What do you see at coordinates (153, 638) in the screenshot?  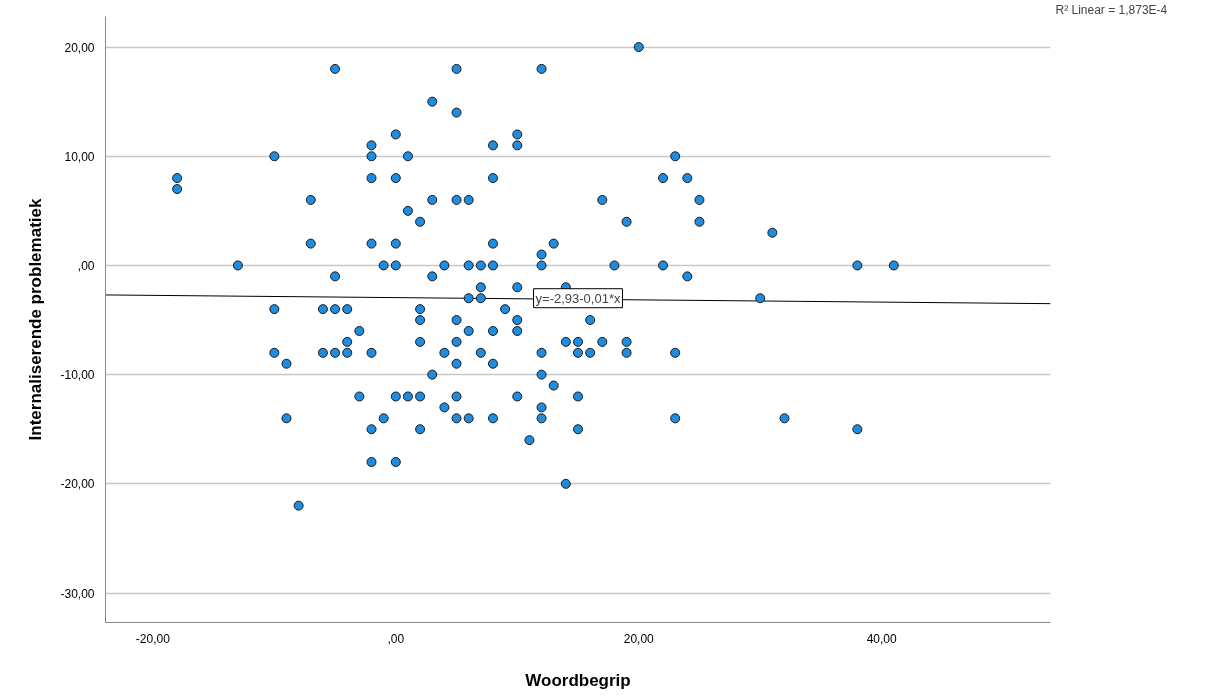 I see `x-tick-label: -20,00` at bounding box center [153, 638].